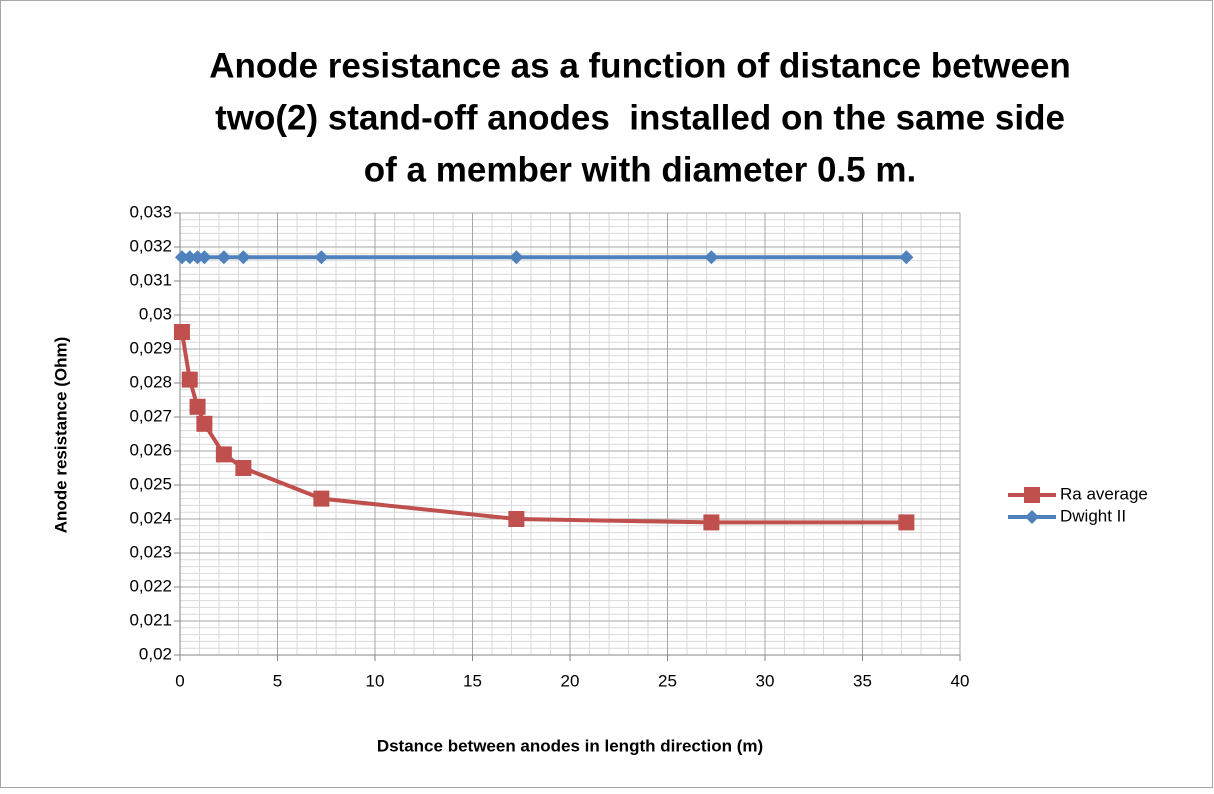 This screenshot has width=1214, height=794. Describe the element at coordinates (150, 585) in the screenshot. I see `y-tick-label: 0,022` at that location.